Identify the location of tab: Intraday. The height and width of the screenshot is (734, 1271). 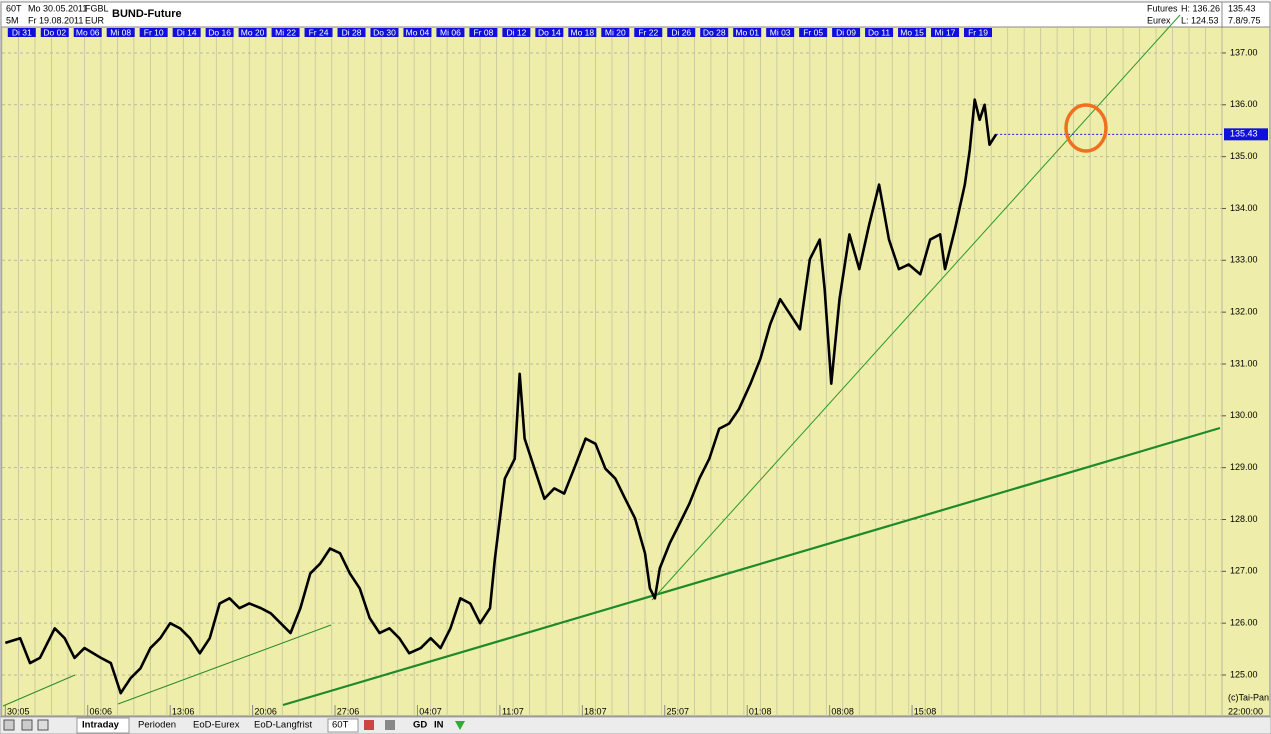
(101, 725).